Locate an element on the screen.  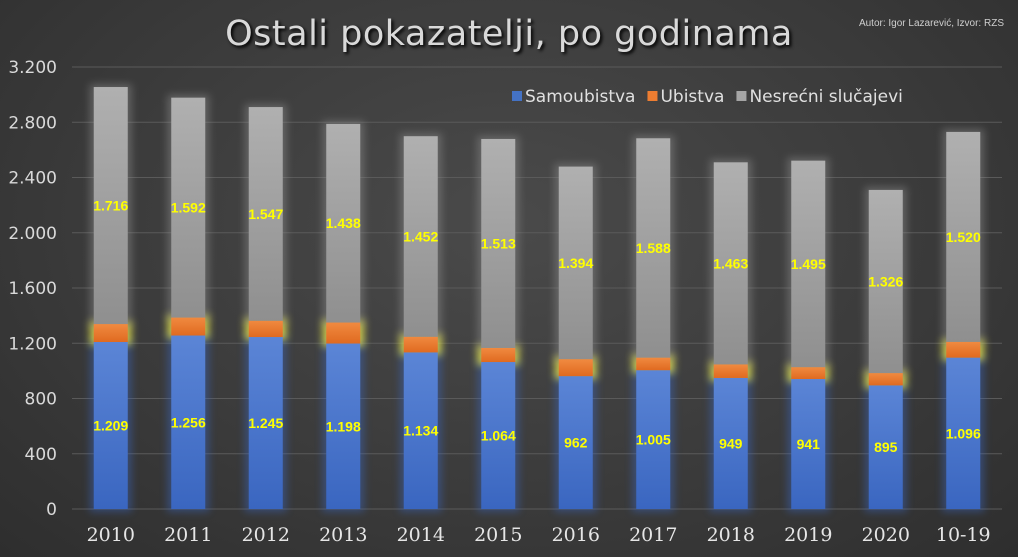
data-label: 1.064 is located at coordinates (498, 436).